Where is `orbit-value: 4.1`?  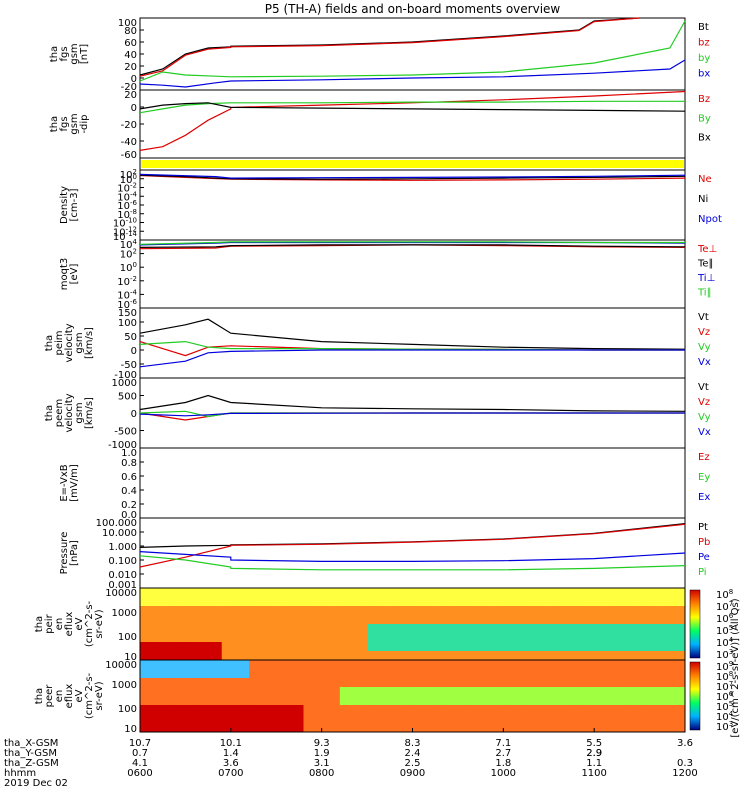
orbit-value: 4.1 is located at coordinates (140, 763).